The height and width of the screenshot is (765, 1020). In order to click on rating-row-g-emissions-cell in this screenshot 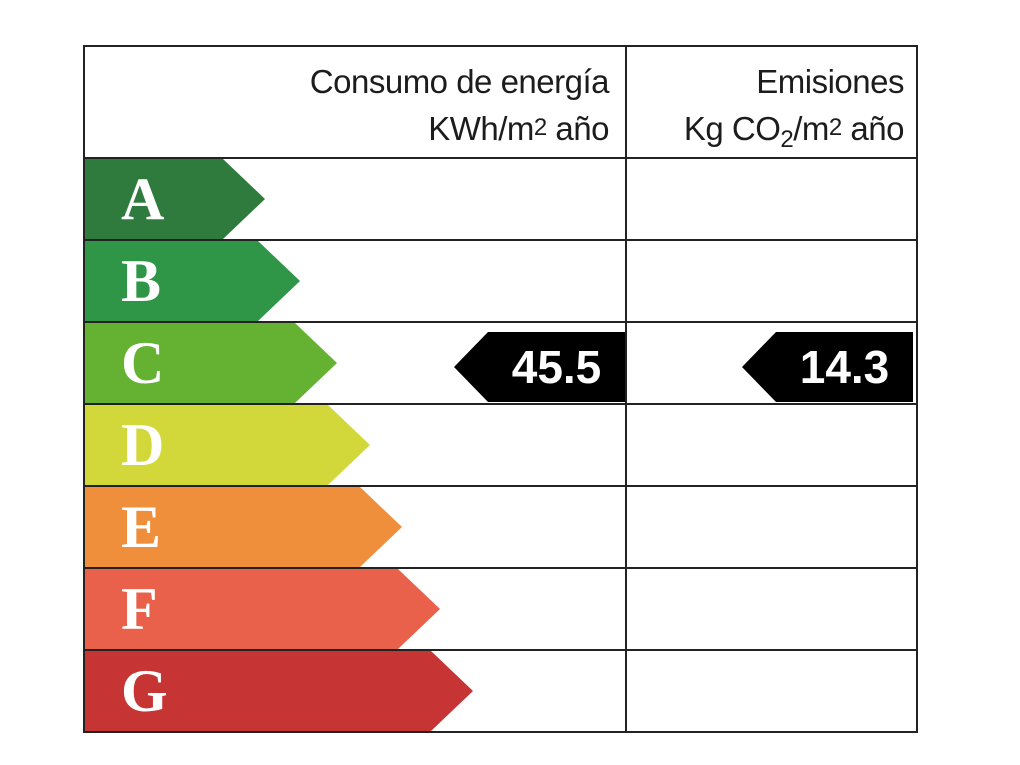, I will do `click(771, 691)`.